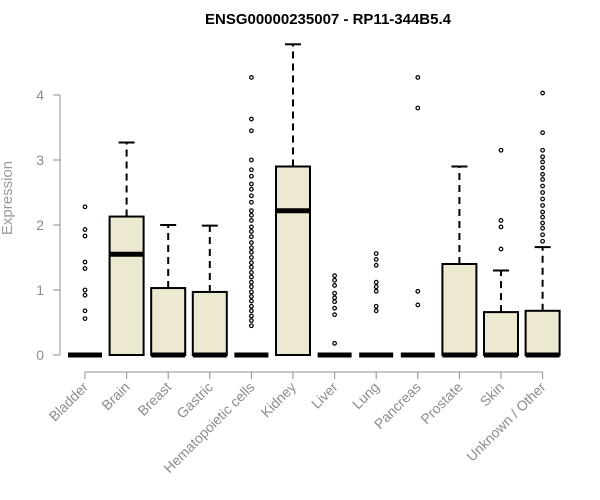 The width and height of the screenshot is (600, 500). Describe the element at coordinates (40, 95) in the screenshot. I see `y-tick-label: 4` at that location.